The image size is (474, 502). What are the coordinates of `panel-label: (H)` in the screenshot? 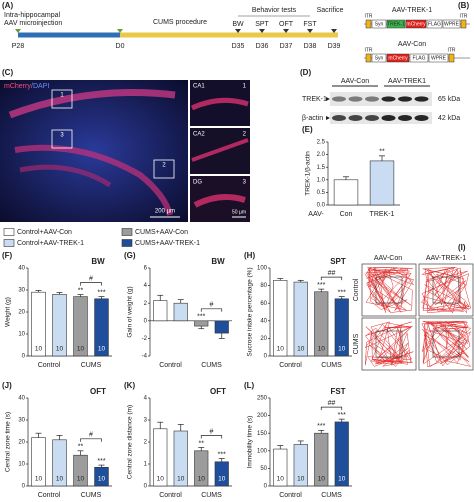 It's located at (249, 255).